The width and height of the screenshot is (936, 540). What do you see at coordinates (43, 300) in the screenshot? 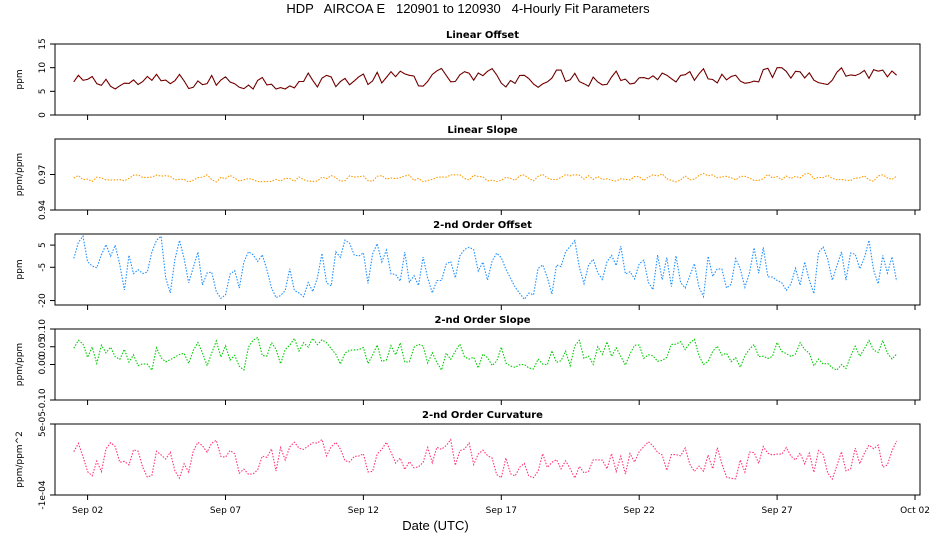
I see `y-tick-label: -20` at bounding box center [43, 300].